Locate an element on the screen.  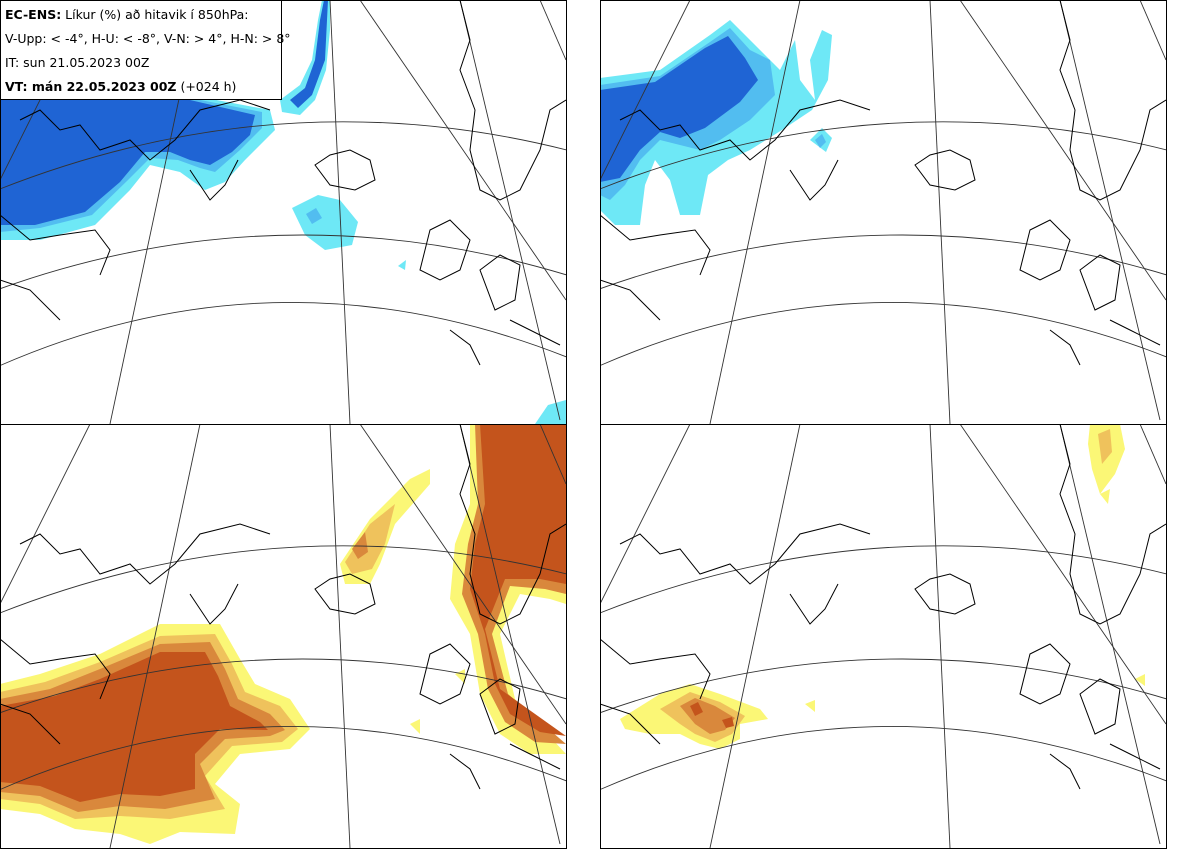
legend-lead-time: (+024 h) is located at coordinates (206, 86).